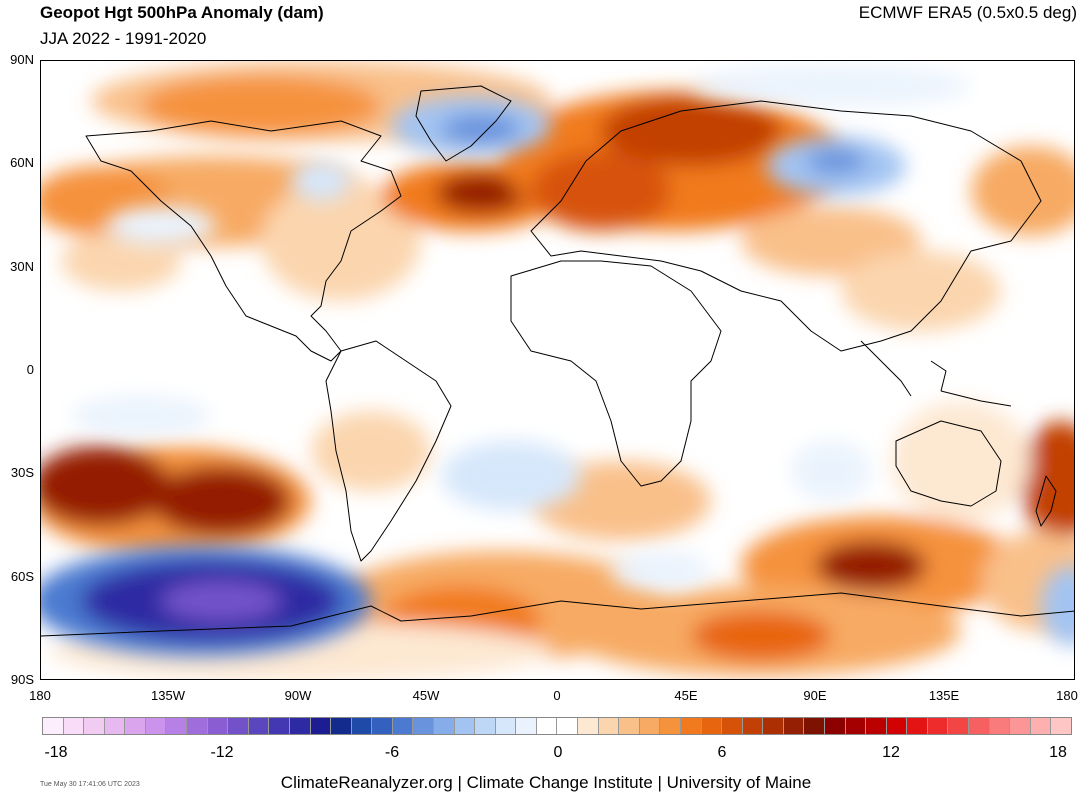 The width and height of the screenshot is (1092, 800). Describe the element at coordinates (616, 373) in the screenshot. I see `africa-outline` at that location.